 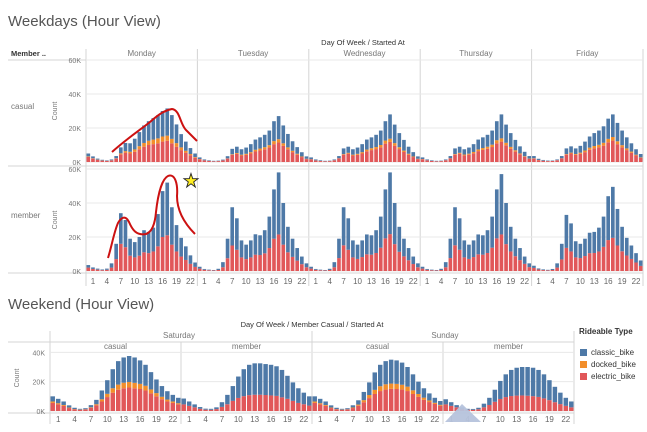 What do you see at coordinates (618, 142) in the screenshot?
I see `bar-docked-friday-casual-h18` at bounding box center [618, 142].